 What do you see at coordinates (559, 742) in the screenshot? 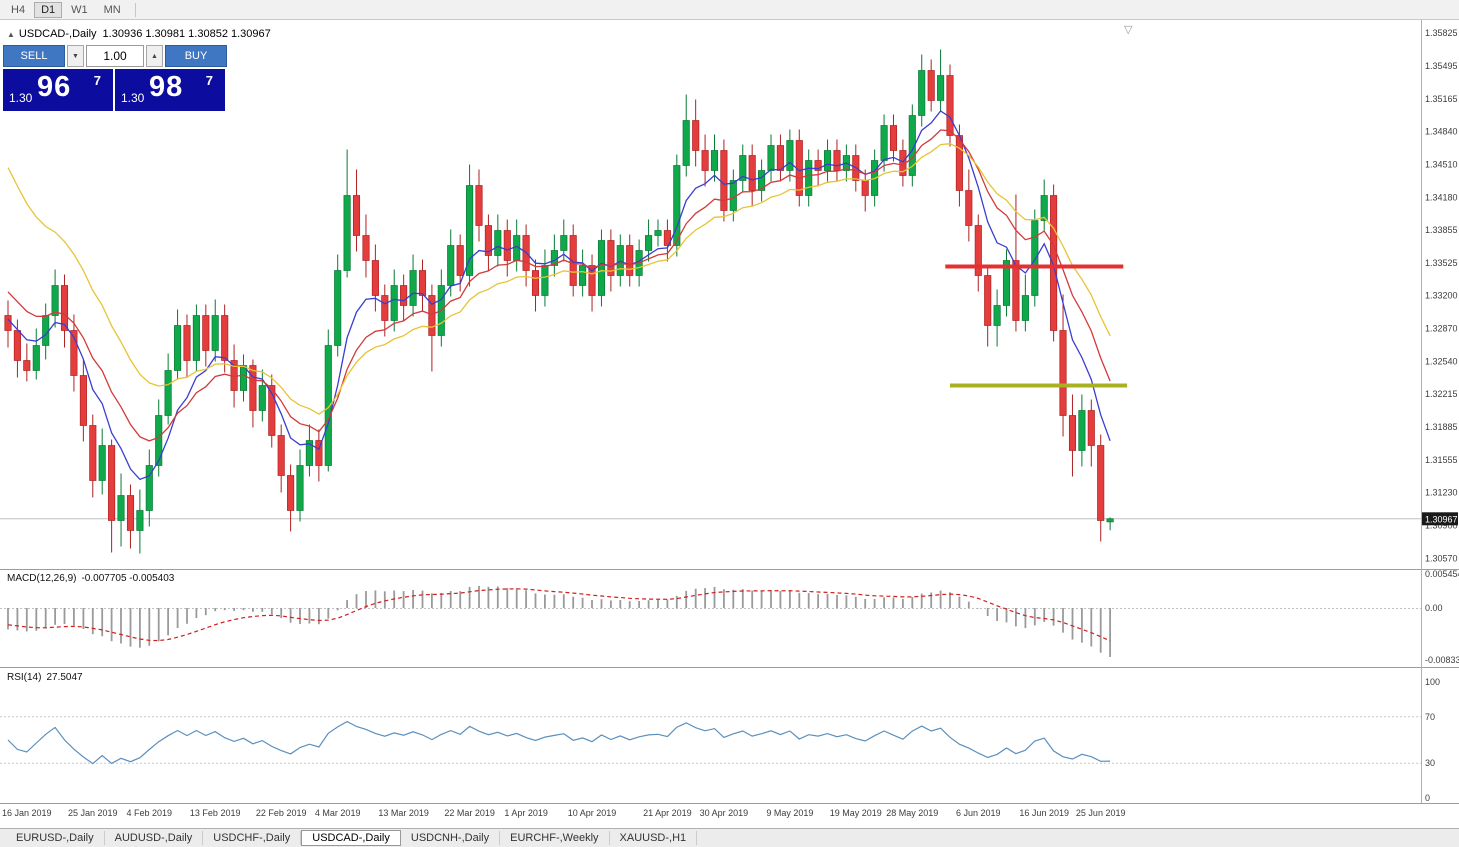
I see `rsi-line` at bounding box center [559, 742].